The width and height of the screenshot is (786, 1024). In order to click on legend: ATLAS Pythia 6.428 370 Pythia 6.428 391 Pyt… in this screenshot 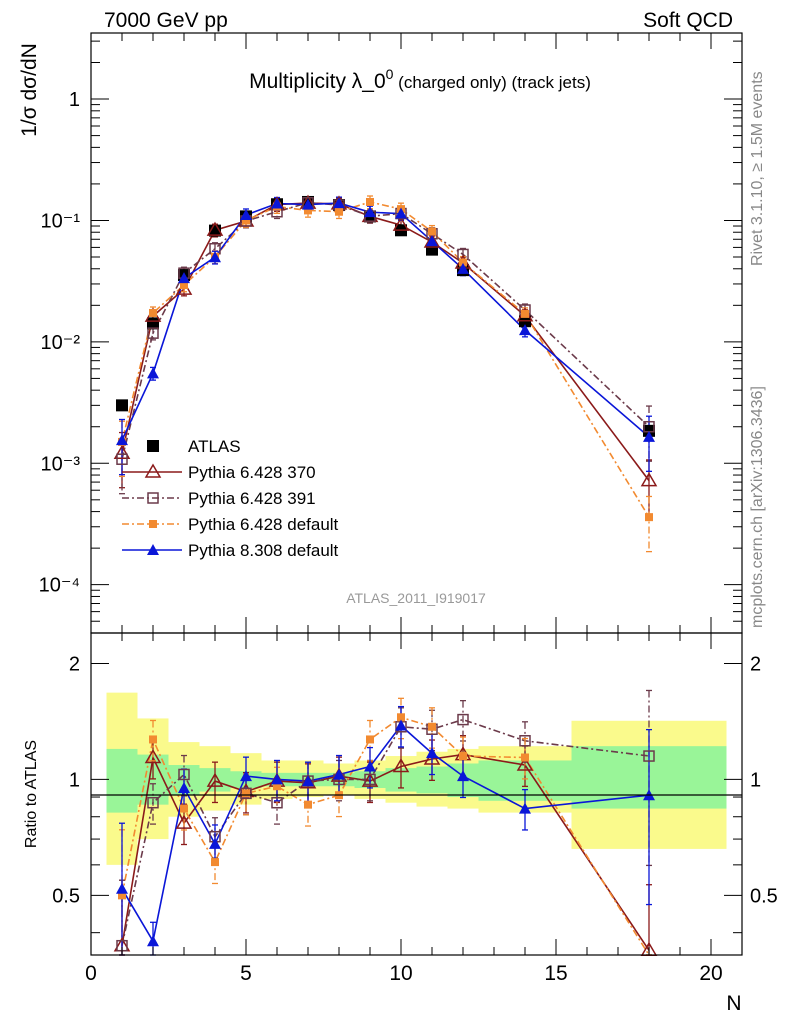, I will do `click(230, 498)`.